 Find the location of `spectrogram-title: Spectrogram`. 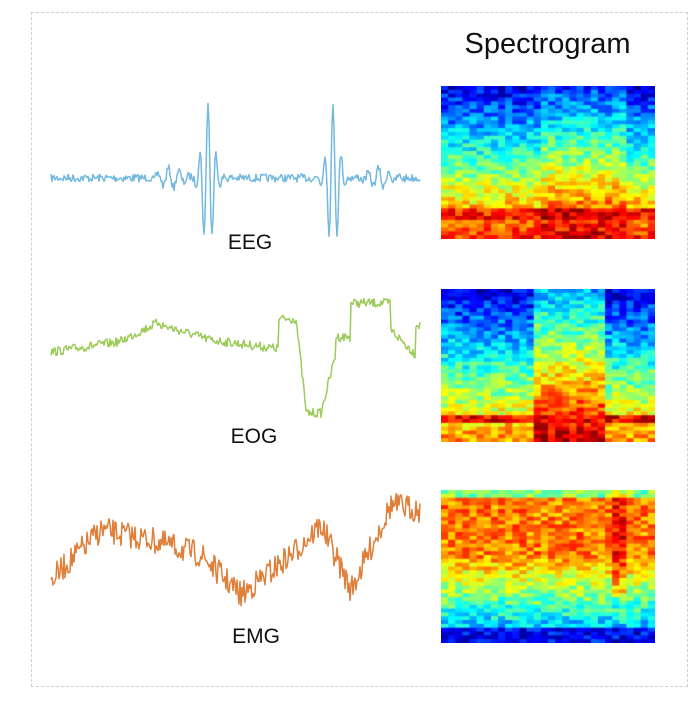

spectrogram-title: Spectrogram is located at coordinates (547, 44).